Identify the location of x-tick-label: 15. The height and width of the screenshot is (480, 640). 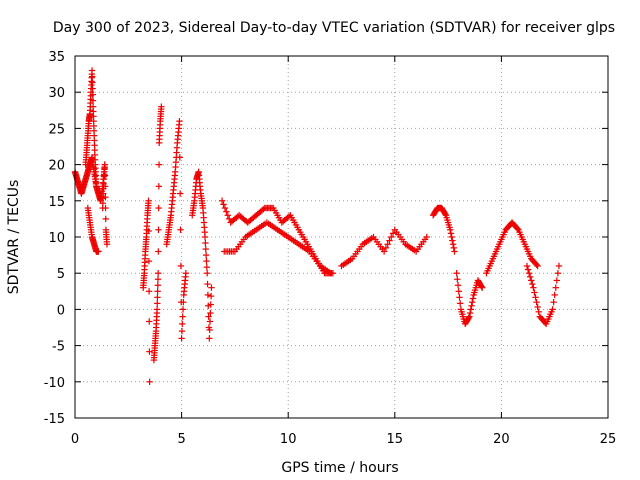
(395, 439).